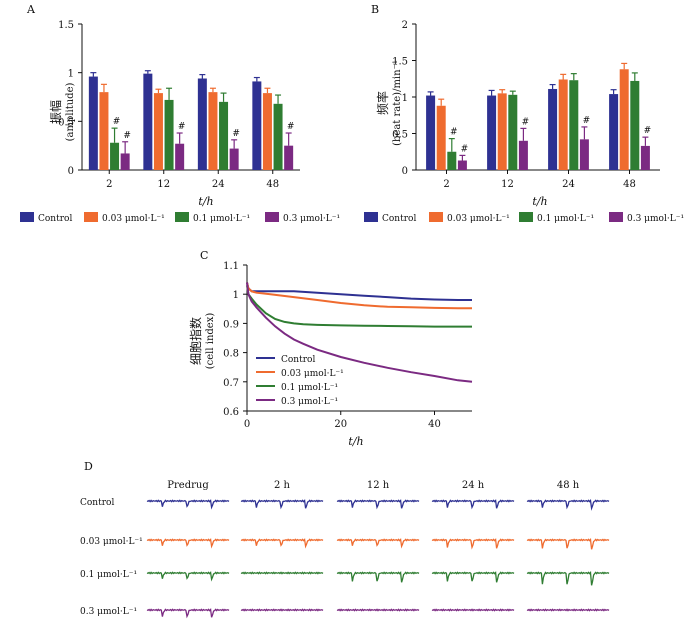 The width and height of the screenshot is (700, 619). What do you see at coordinates (97, 503) in the screenshot?
I see `panel-d-row-label: Control` at bounding box center [97, 503].